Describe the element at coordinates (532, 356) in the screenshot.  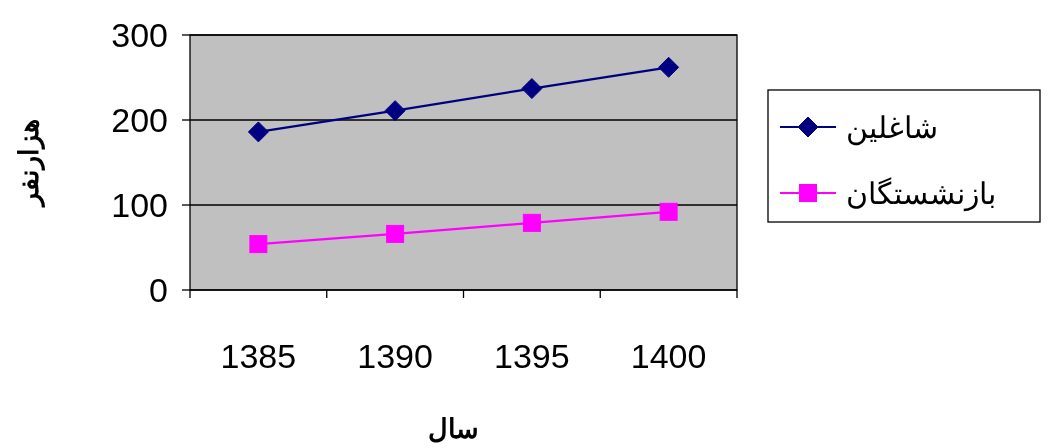
I see `x-tick-label: 1395` at that location.